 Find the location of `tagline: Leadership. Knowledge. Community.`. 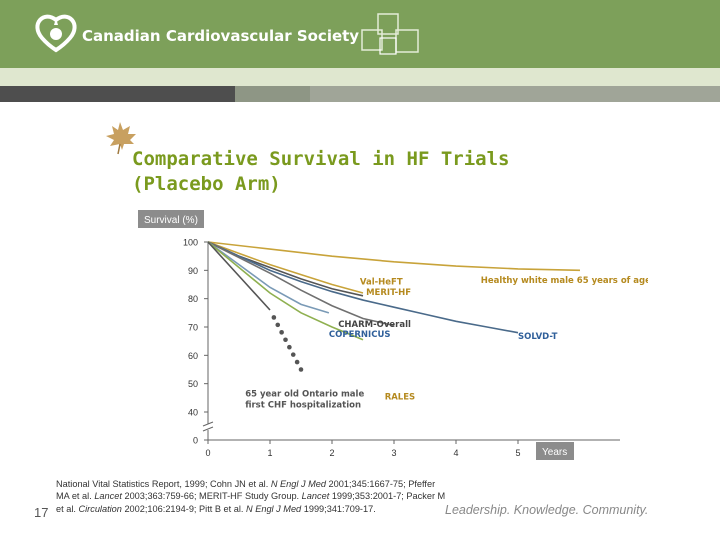

tagline: Leadership. Knowledge. Community. is located at coordinates (547, 510).